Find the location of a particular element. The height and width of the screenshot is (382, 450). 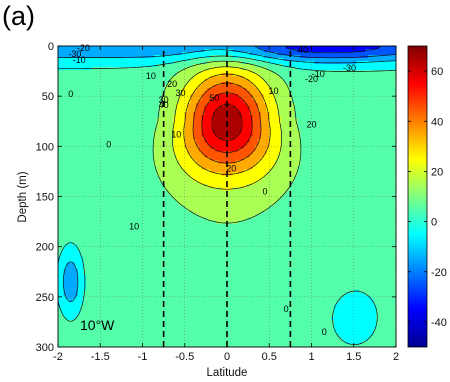

y-tick-label: 100 is located at coordinates (45, 147).